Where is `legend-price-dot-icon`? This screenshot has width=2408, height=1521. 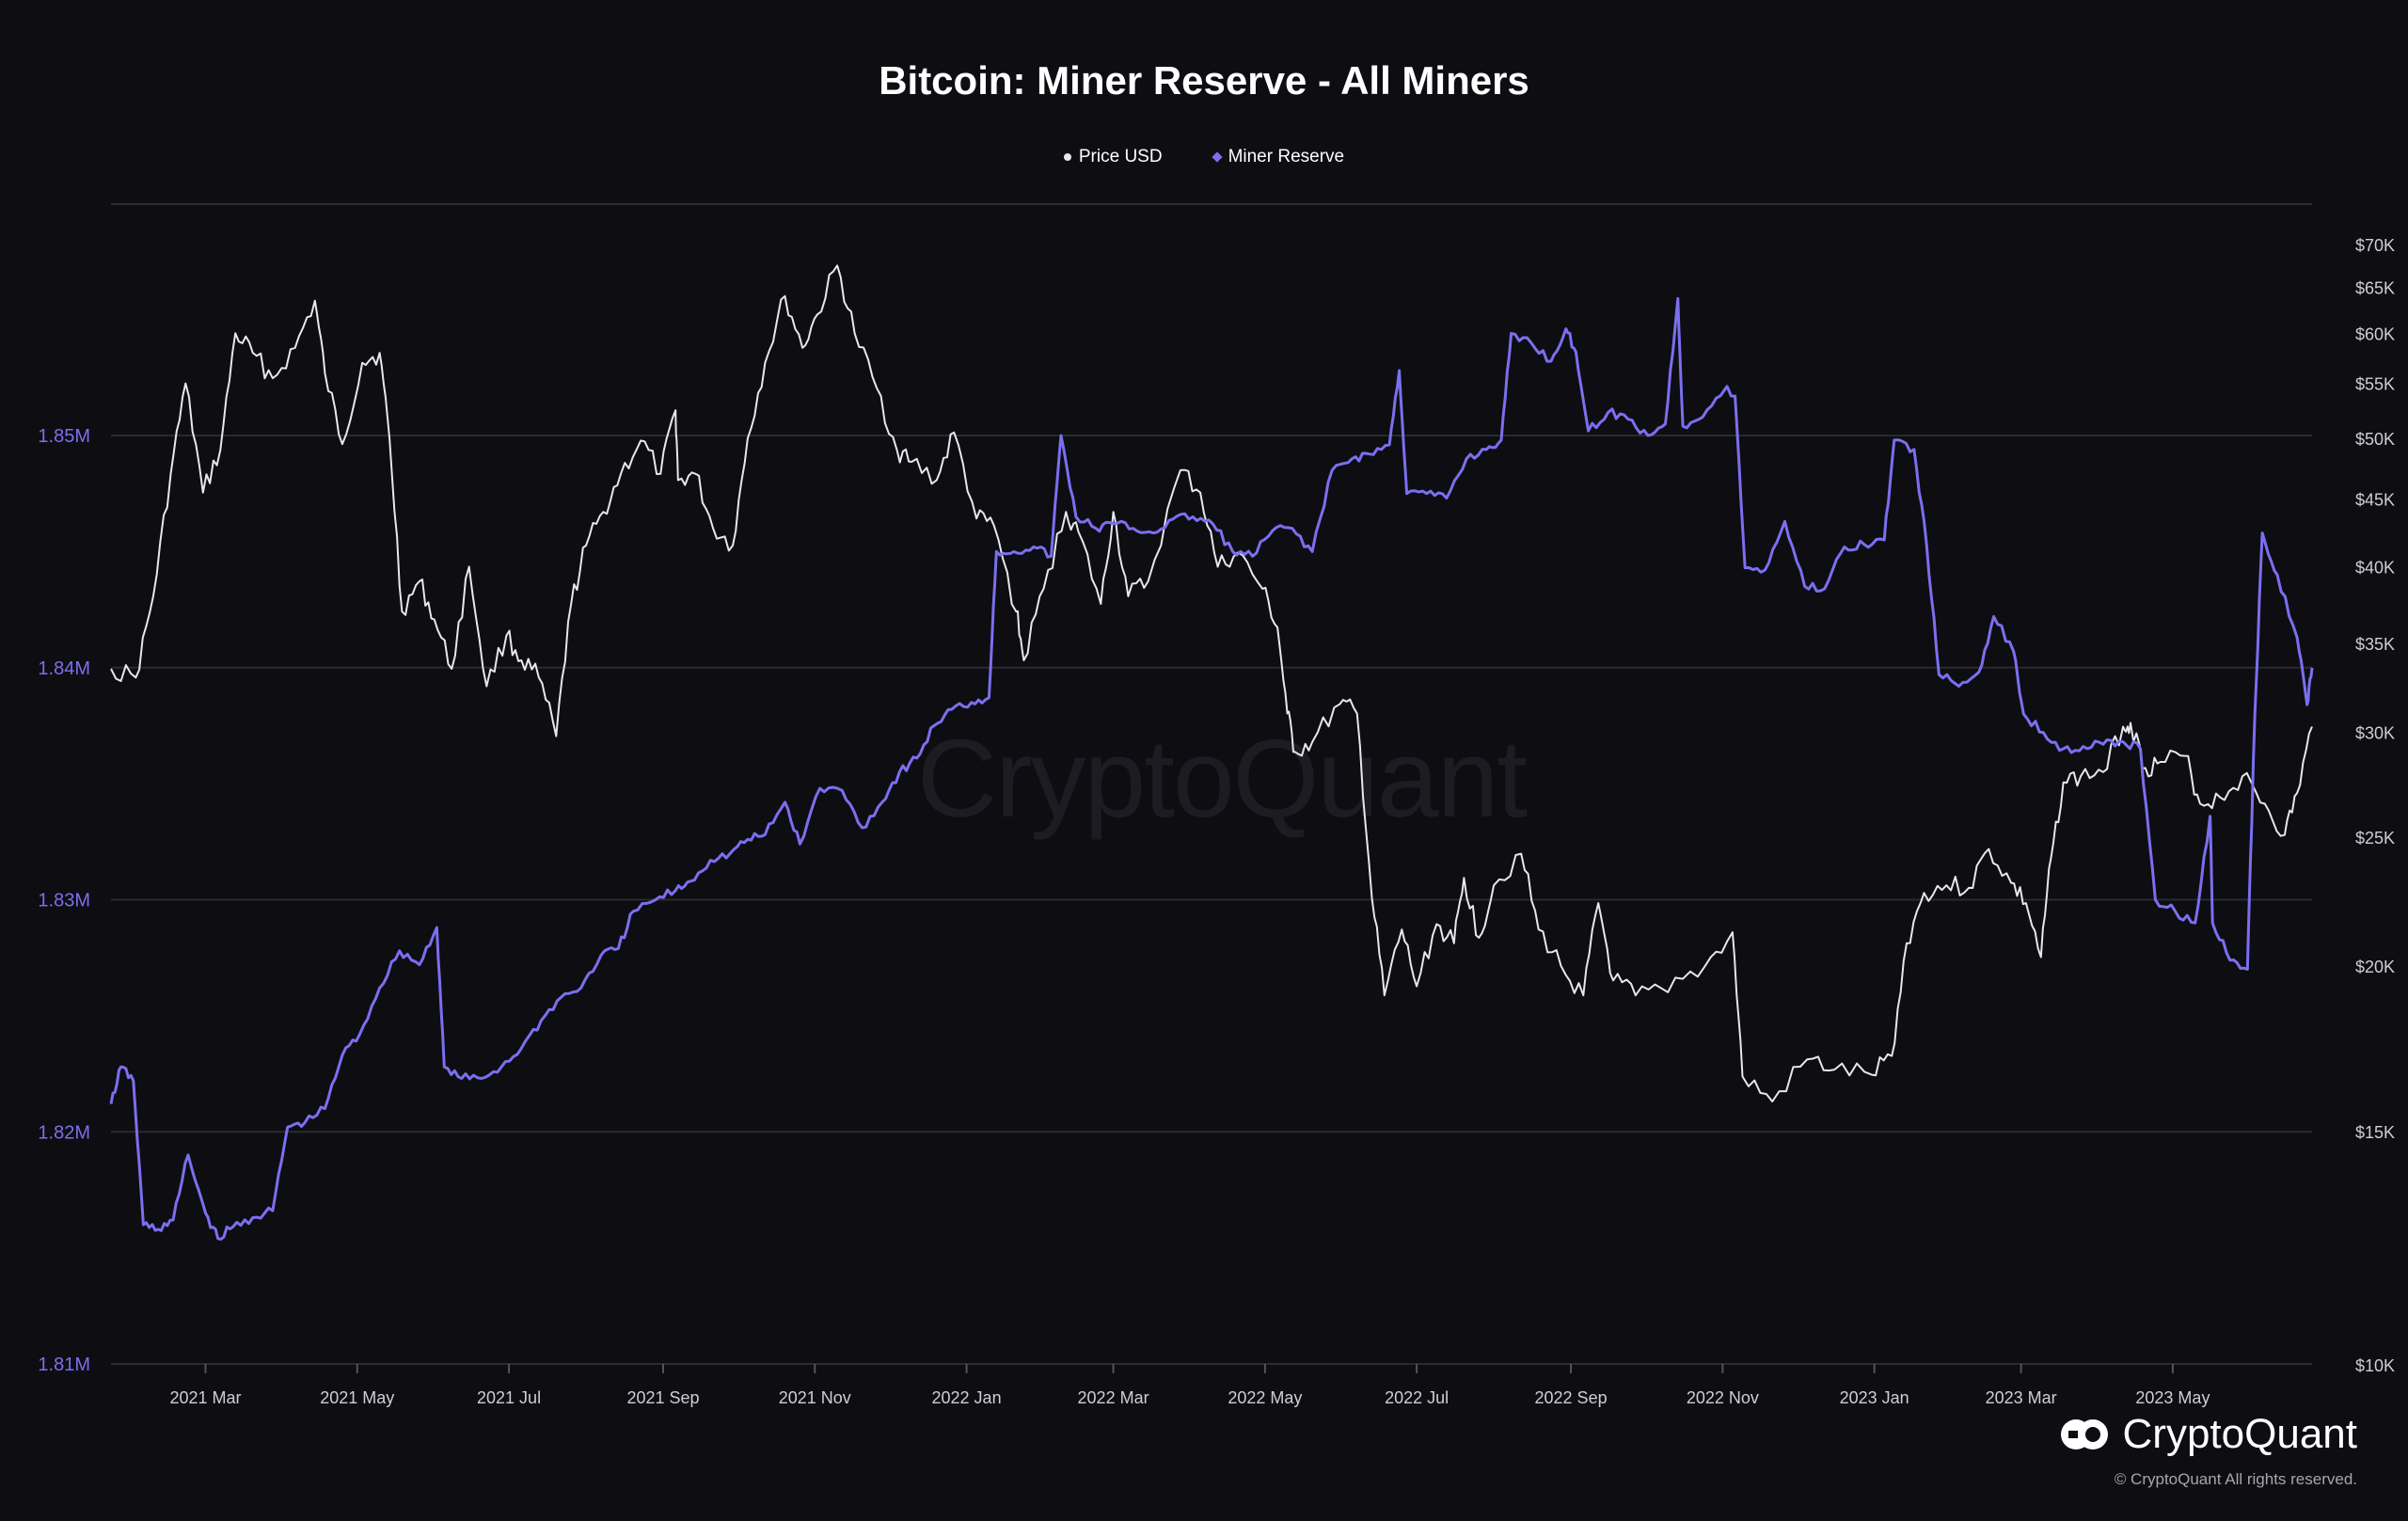 legend-price-dot-icon is located at coordinates (1067, 157).